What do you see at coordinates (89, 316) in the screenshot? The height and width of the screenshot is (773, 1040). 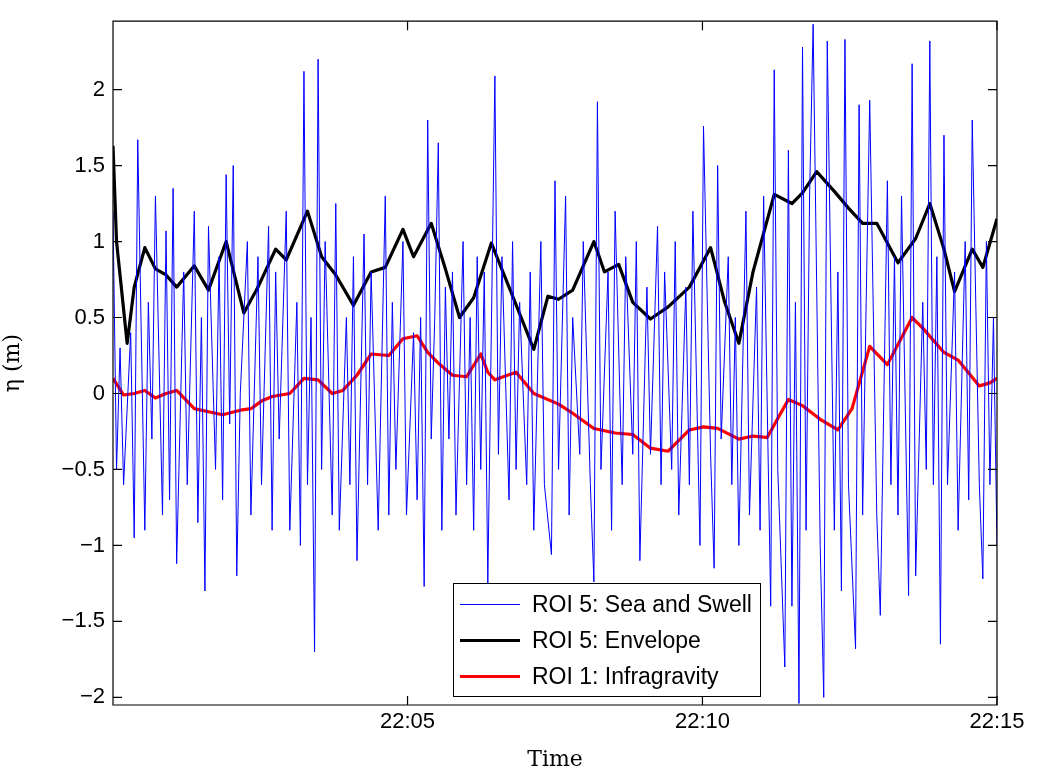 I see `y-tick-label: 0.5` at bounding box center [89, 316].